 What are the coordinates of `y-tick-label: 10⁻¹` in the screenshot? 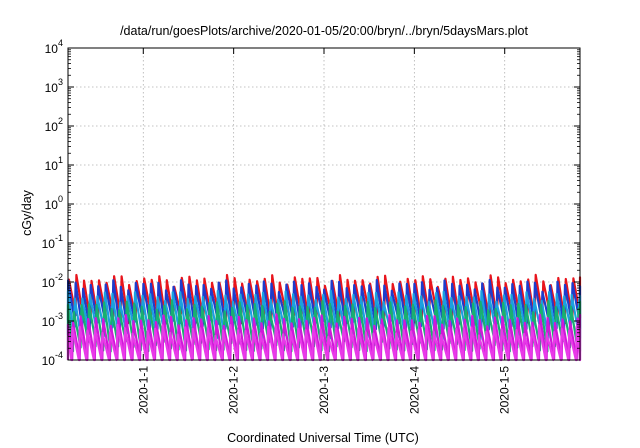 It's located at (52, 242).